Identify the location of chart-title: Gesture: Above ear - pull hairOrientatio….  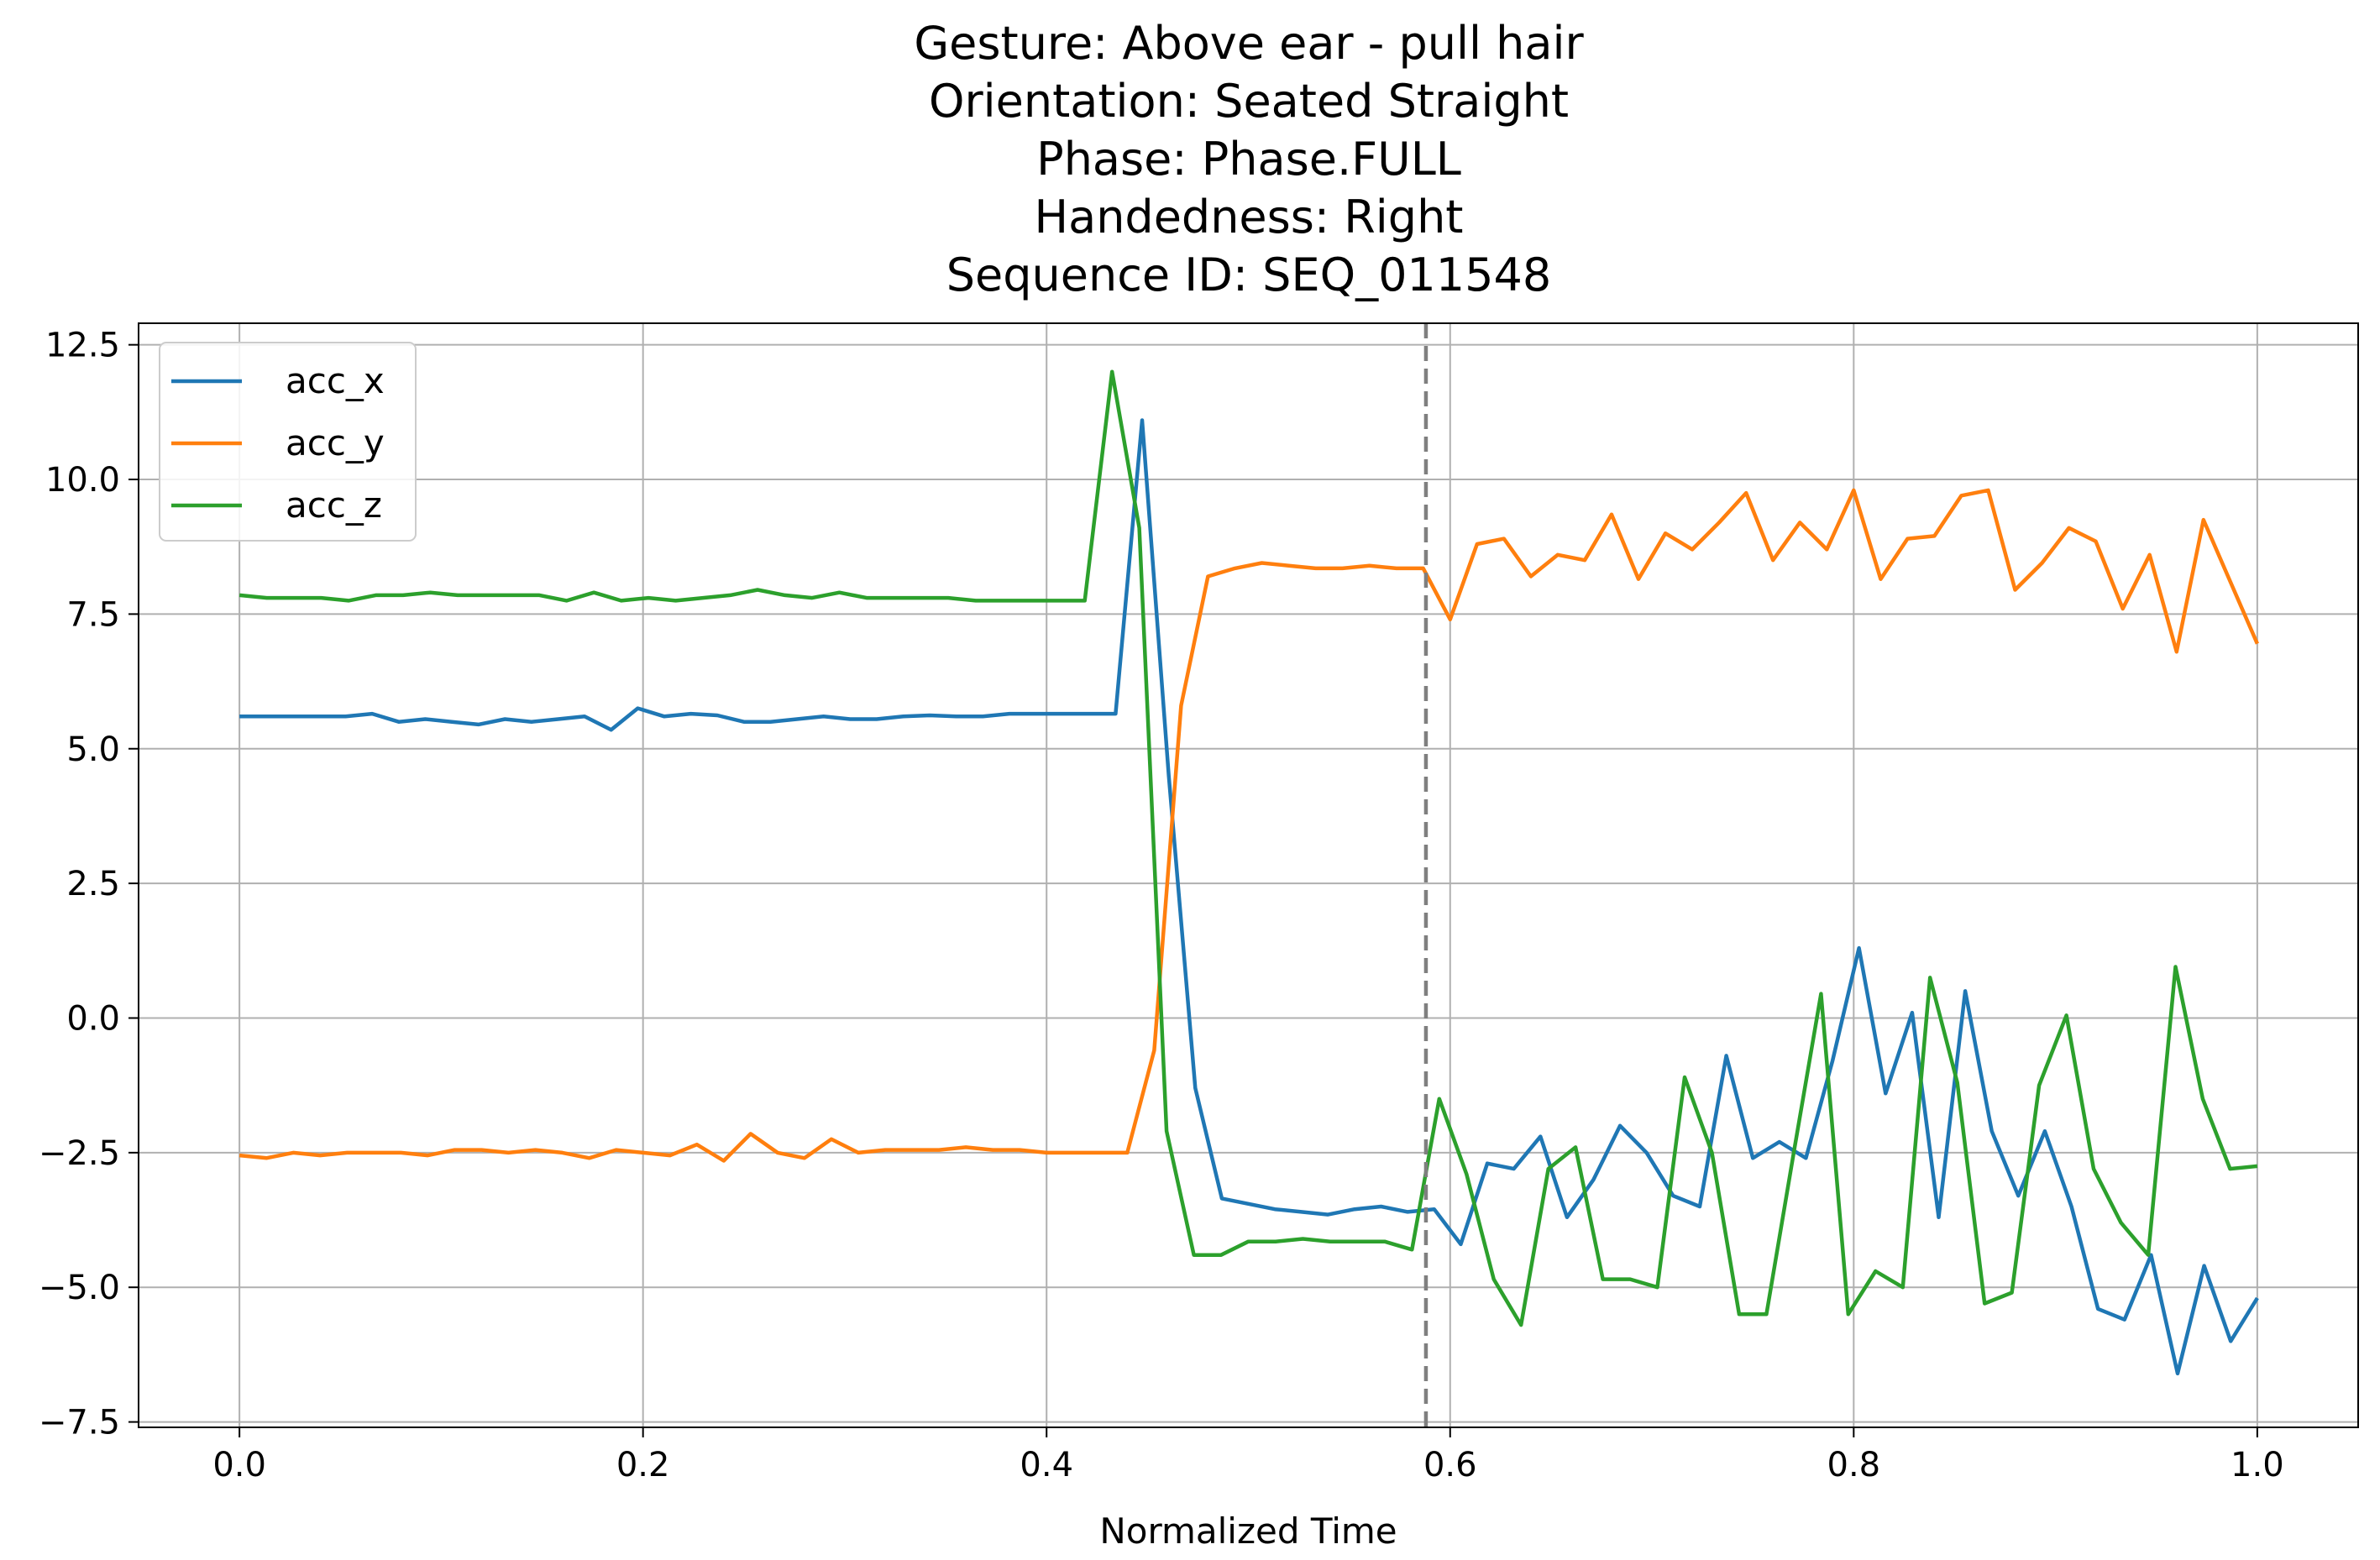
(1249, 159).